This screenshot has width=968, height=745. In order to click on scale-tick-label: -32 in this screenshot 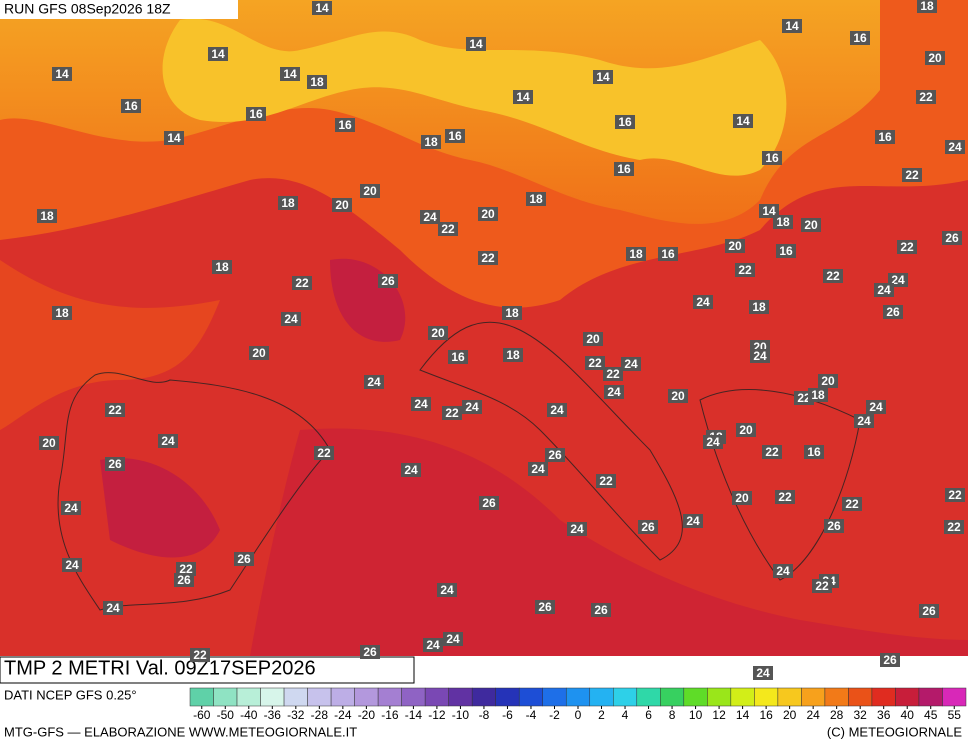, I will do `click(296, 715)`.